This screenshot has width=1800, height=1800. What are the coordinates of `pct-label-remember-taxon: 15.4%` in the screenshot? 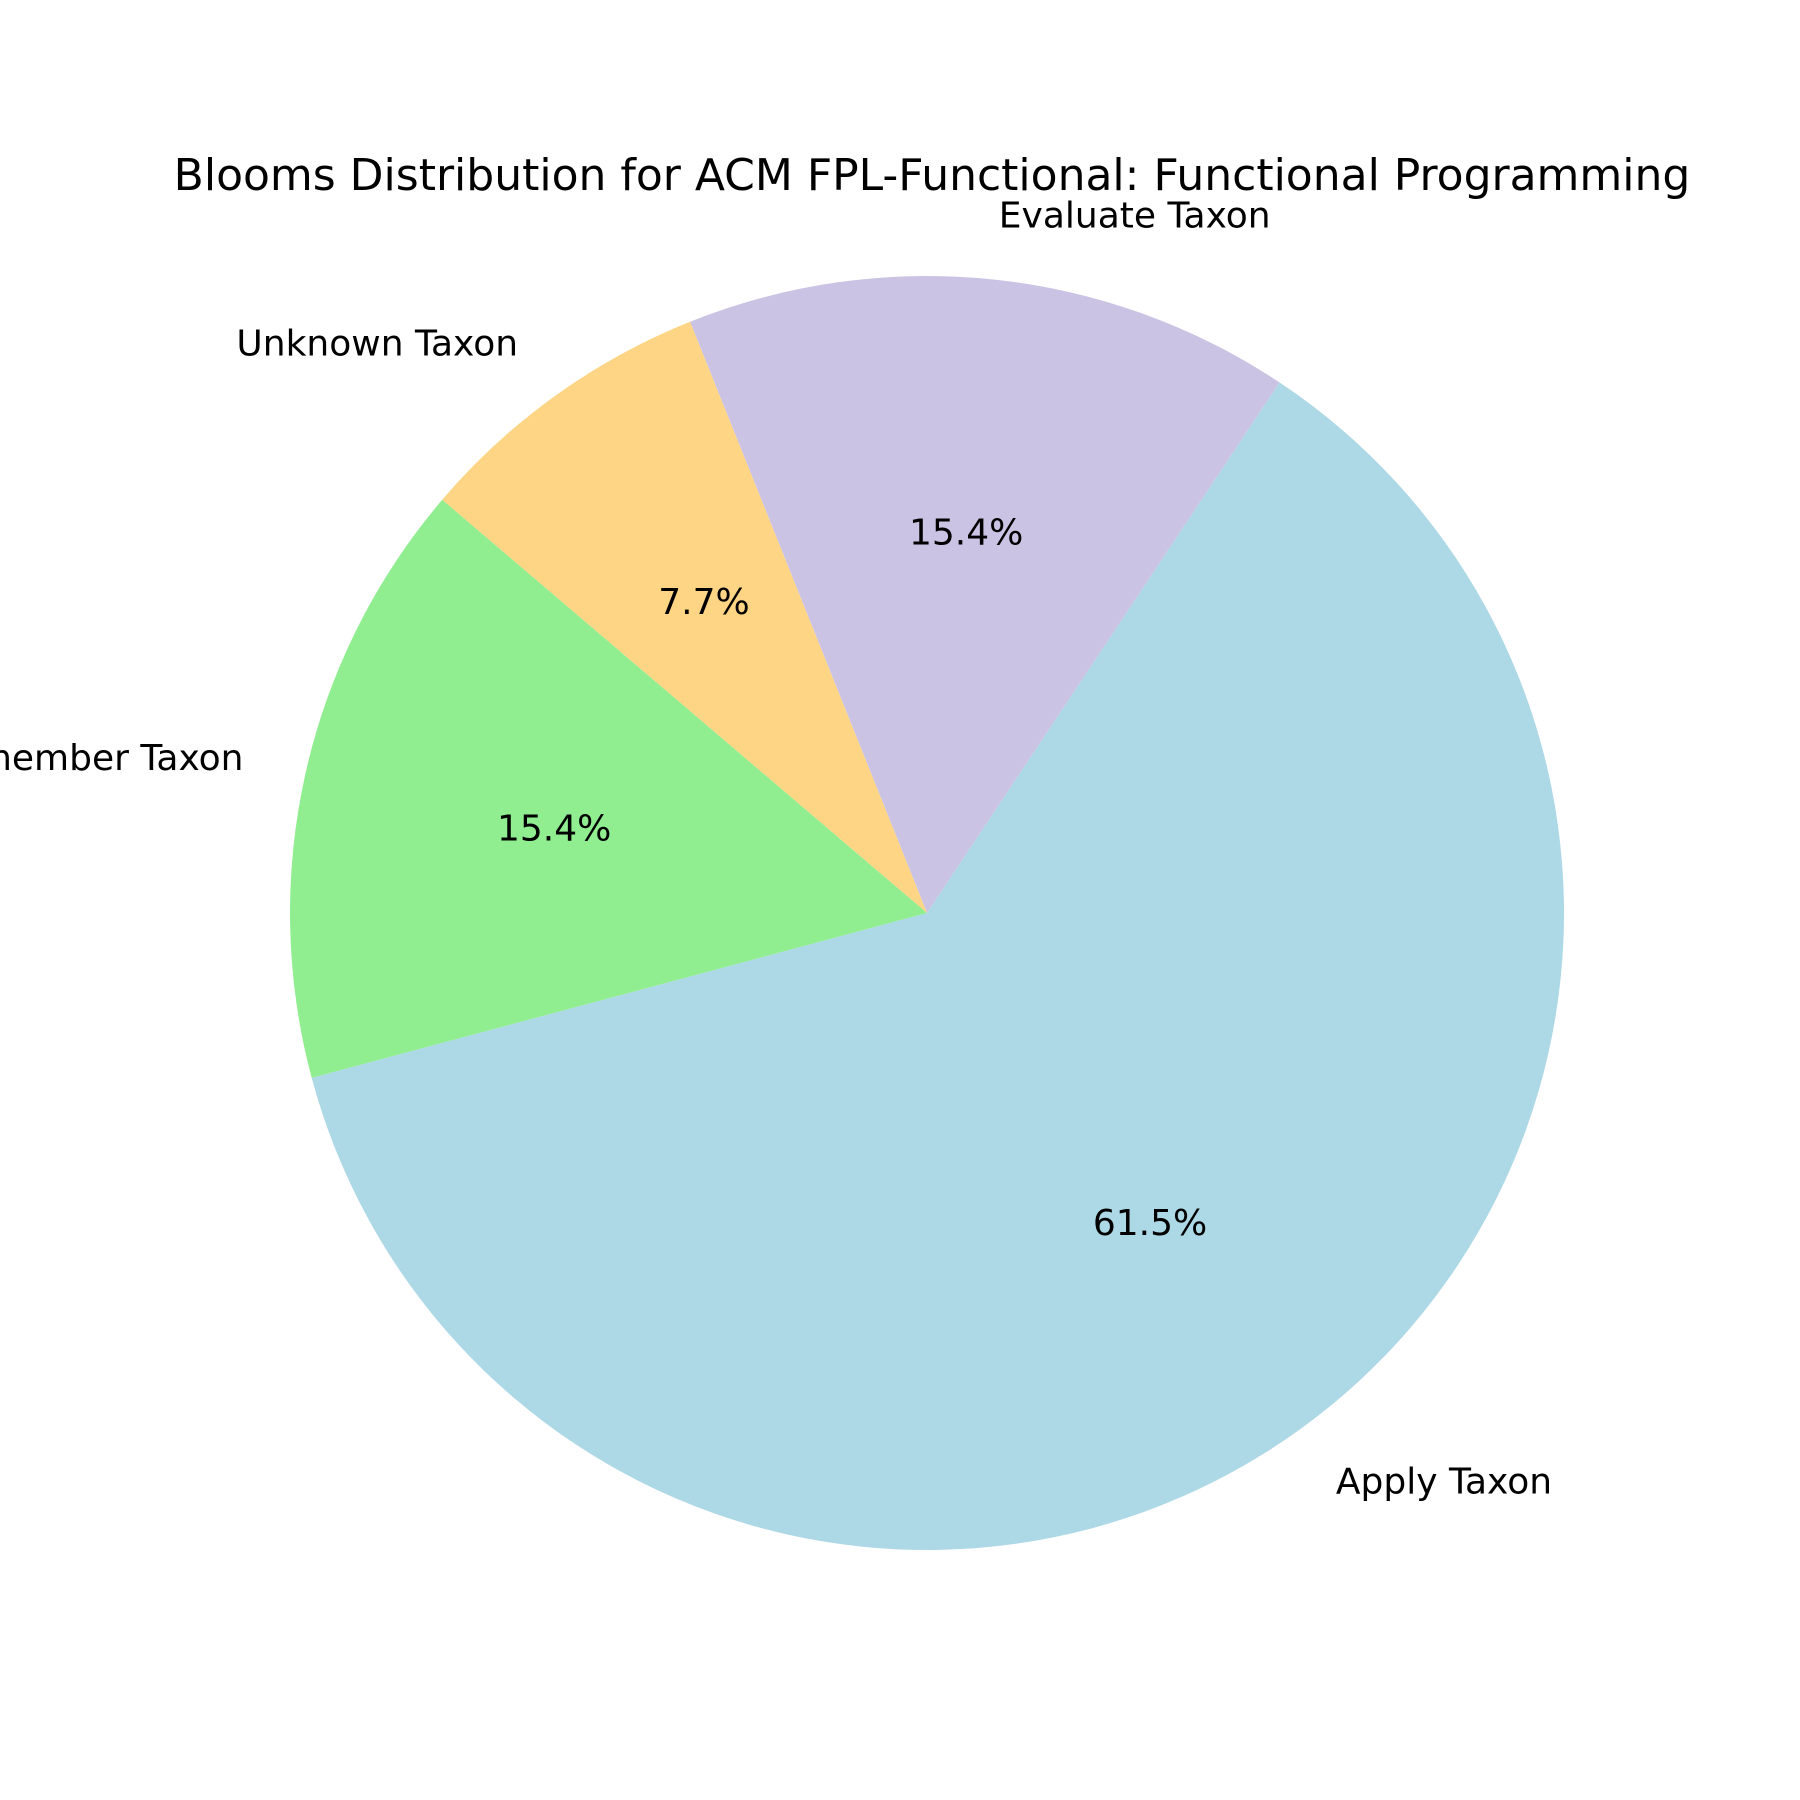 It's located at (554, 828).